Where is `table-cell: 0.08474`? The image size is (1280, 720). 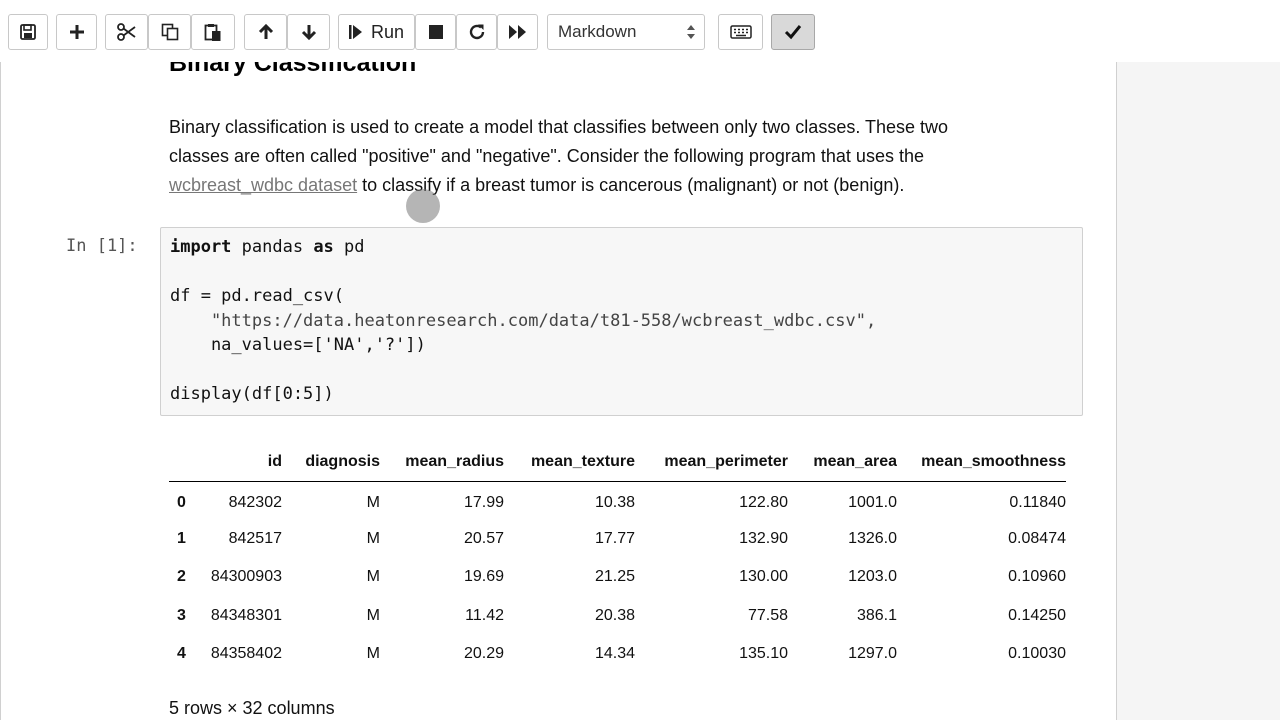 table-cell: 0.08474 is located at coordinates (1037, 538).